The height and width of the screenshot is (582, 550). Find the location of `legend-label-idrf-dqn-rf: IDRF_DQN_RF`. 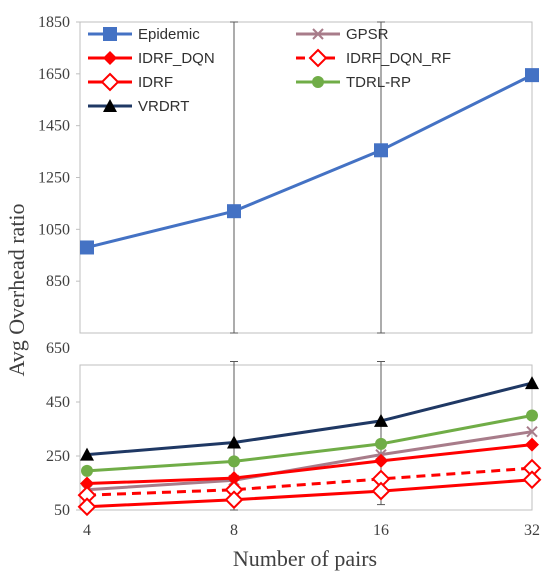

legend-label-idrf-dqn-rf: IDRF_DQN_RF is located at coordinates (398, 58).